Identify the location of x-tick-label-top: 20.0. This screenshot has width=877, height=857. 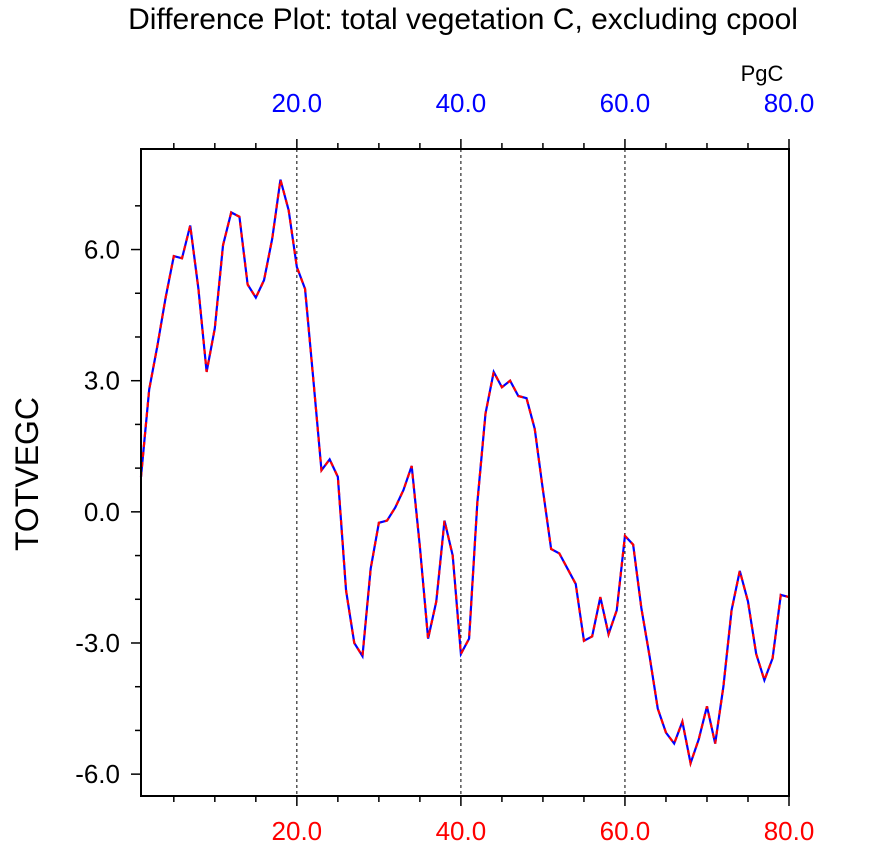
(297, 103).